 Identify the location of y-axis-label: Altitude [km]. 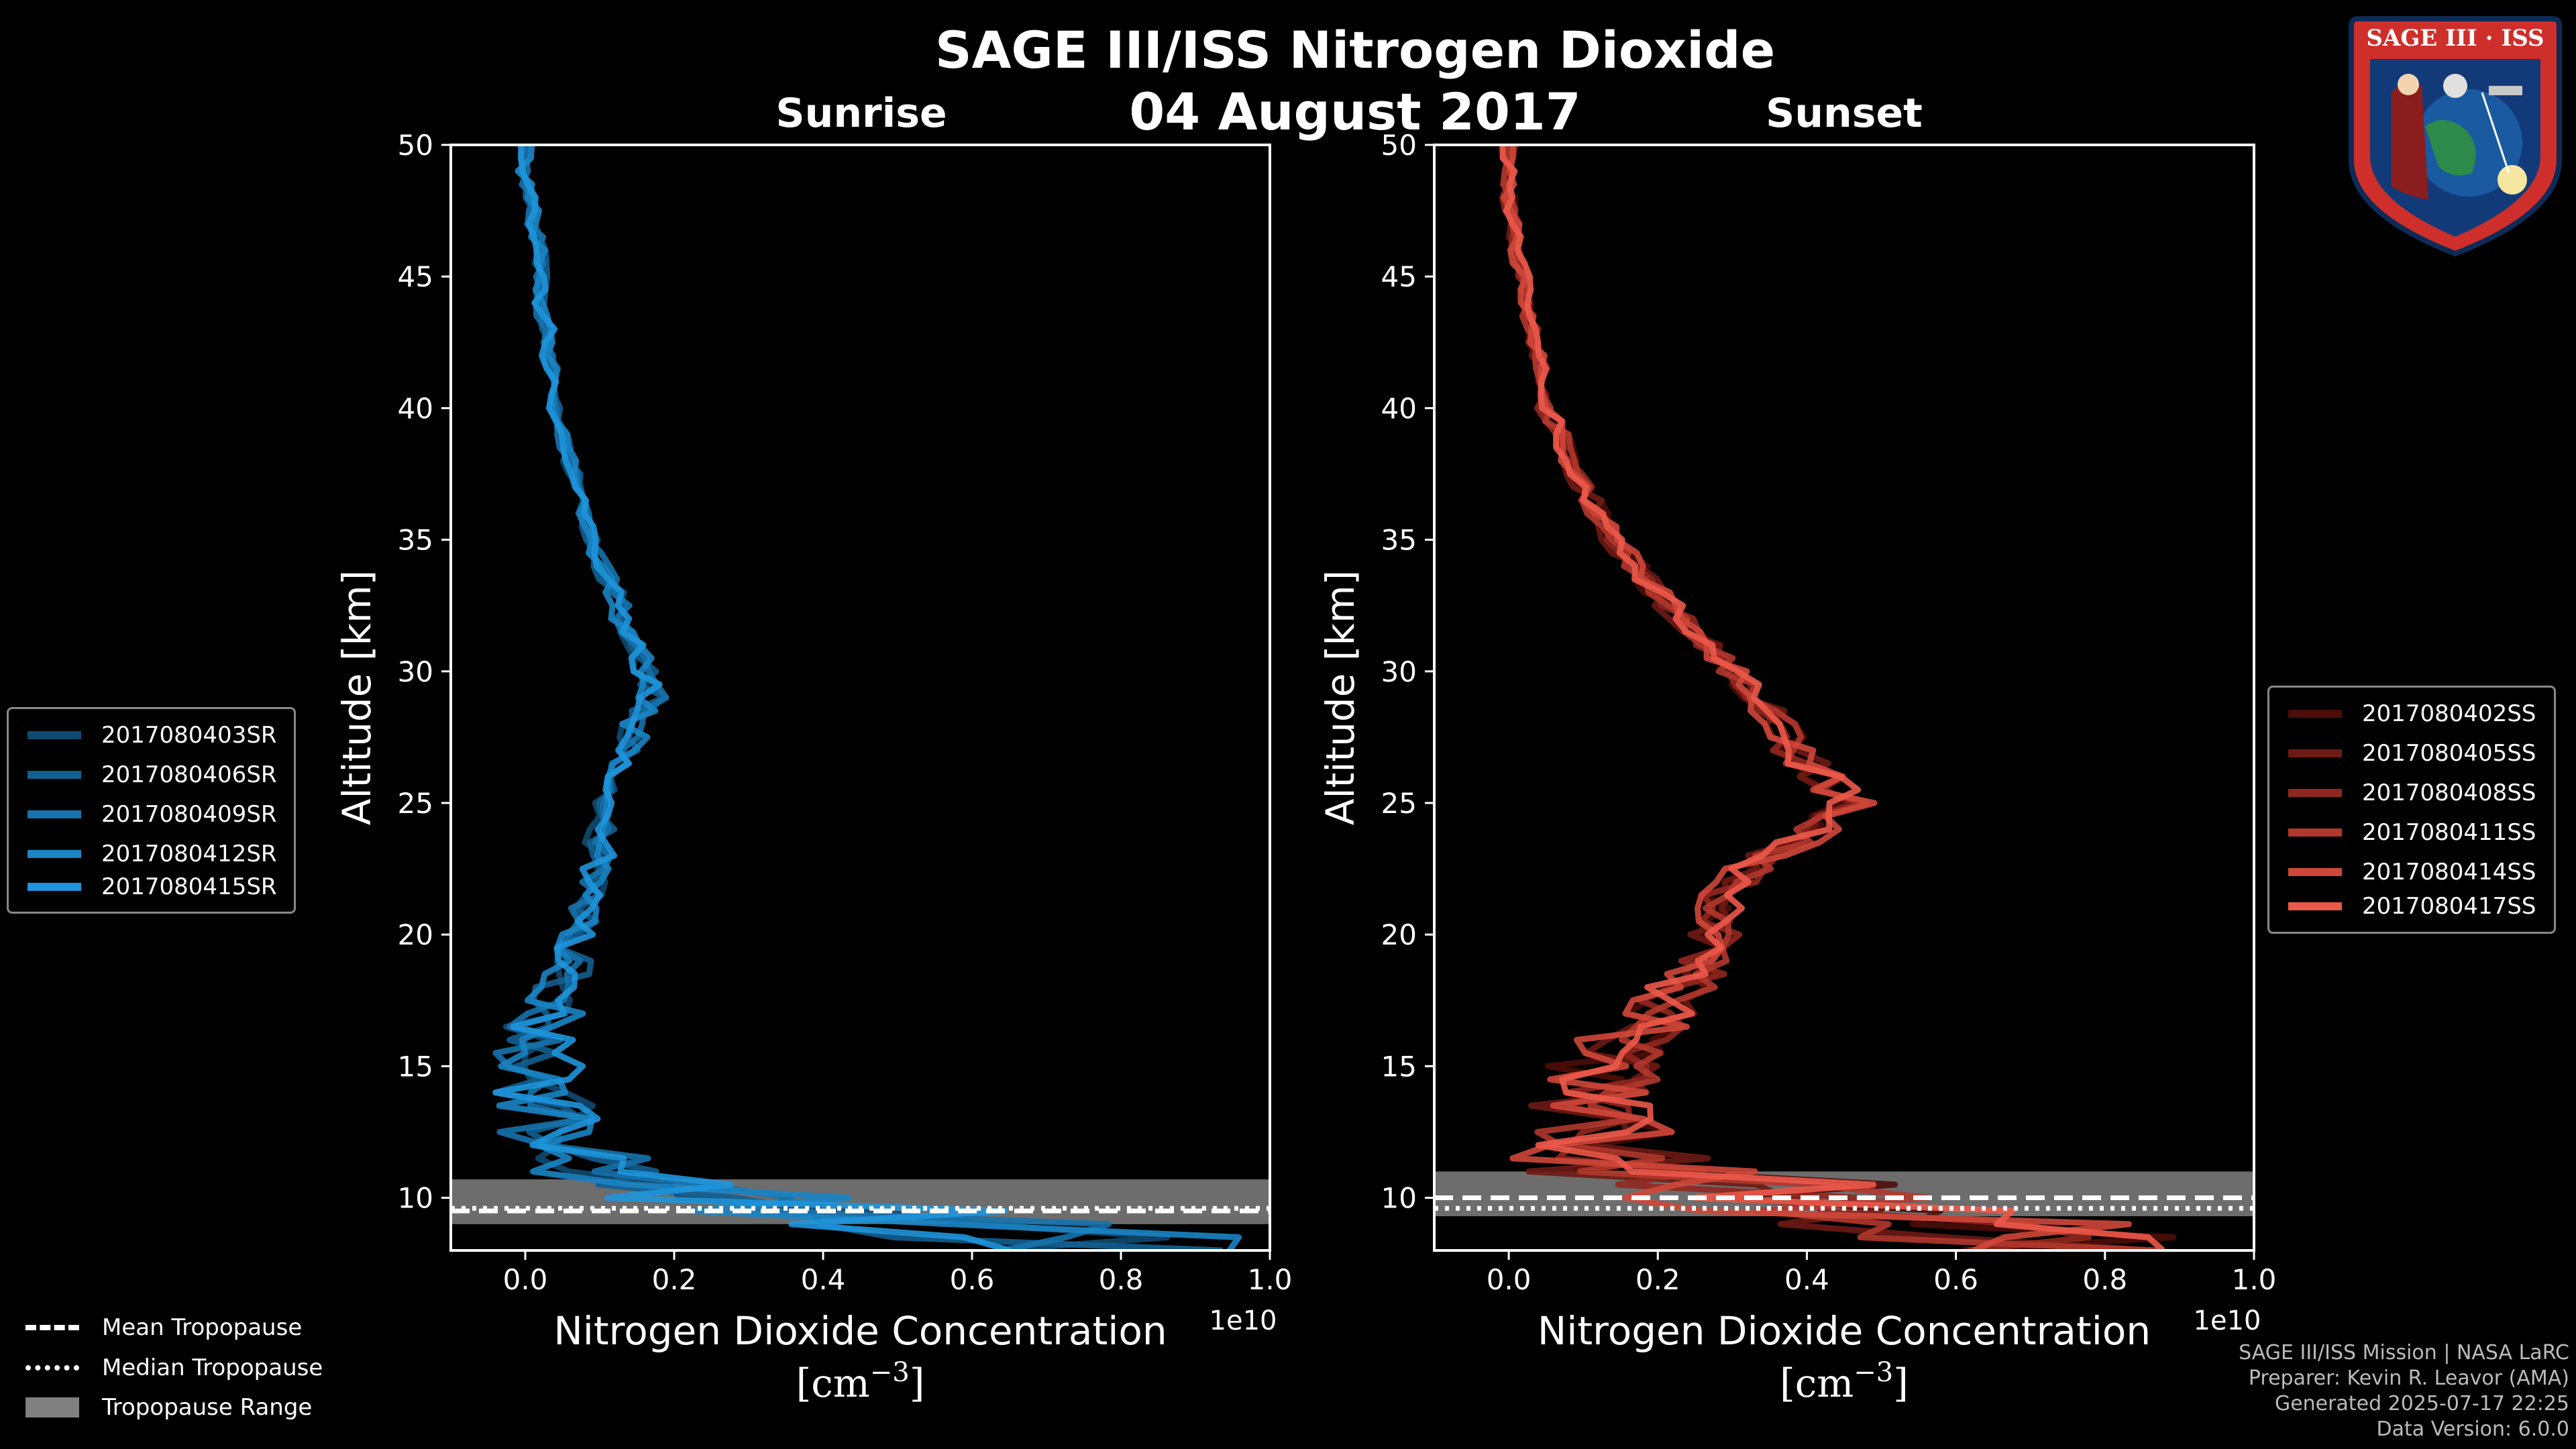
(1340, 697).